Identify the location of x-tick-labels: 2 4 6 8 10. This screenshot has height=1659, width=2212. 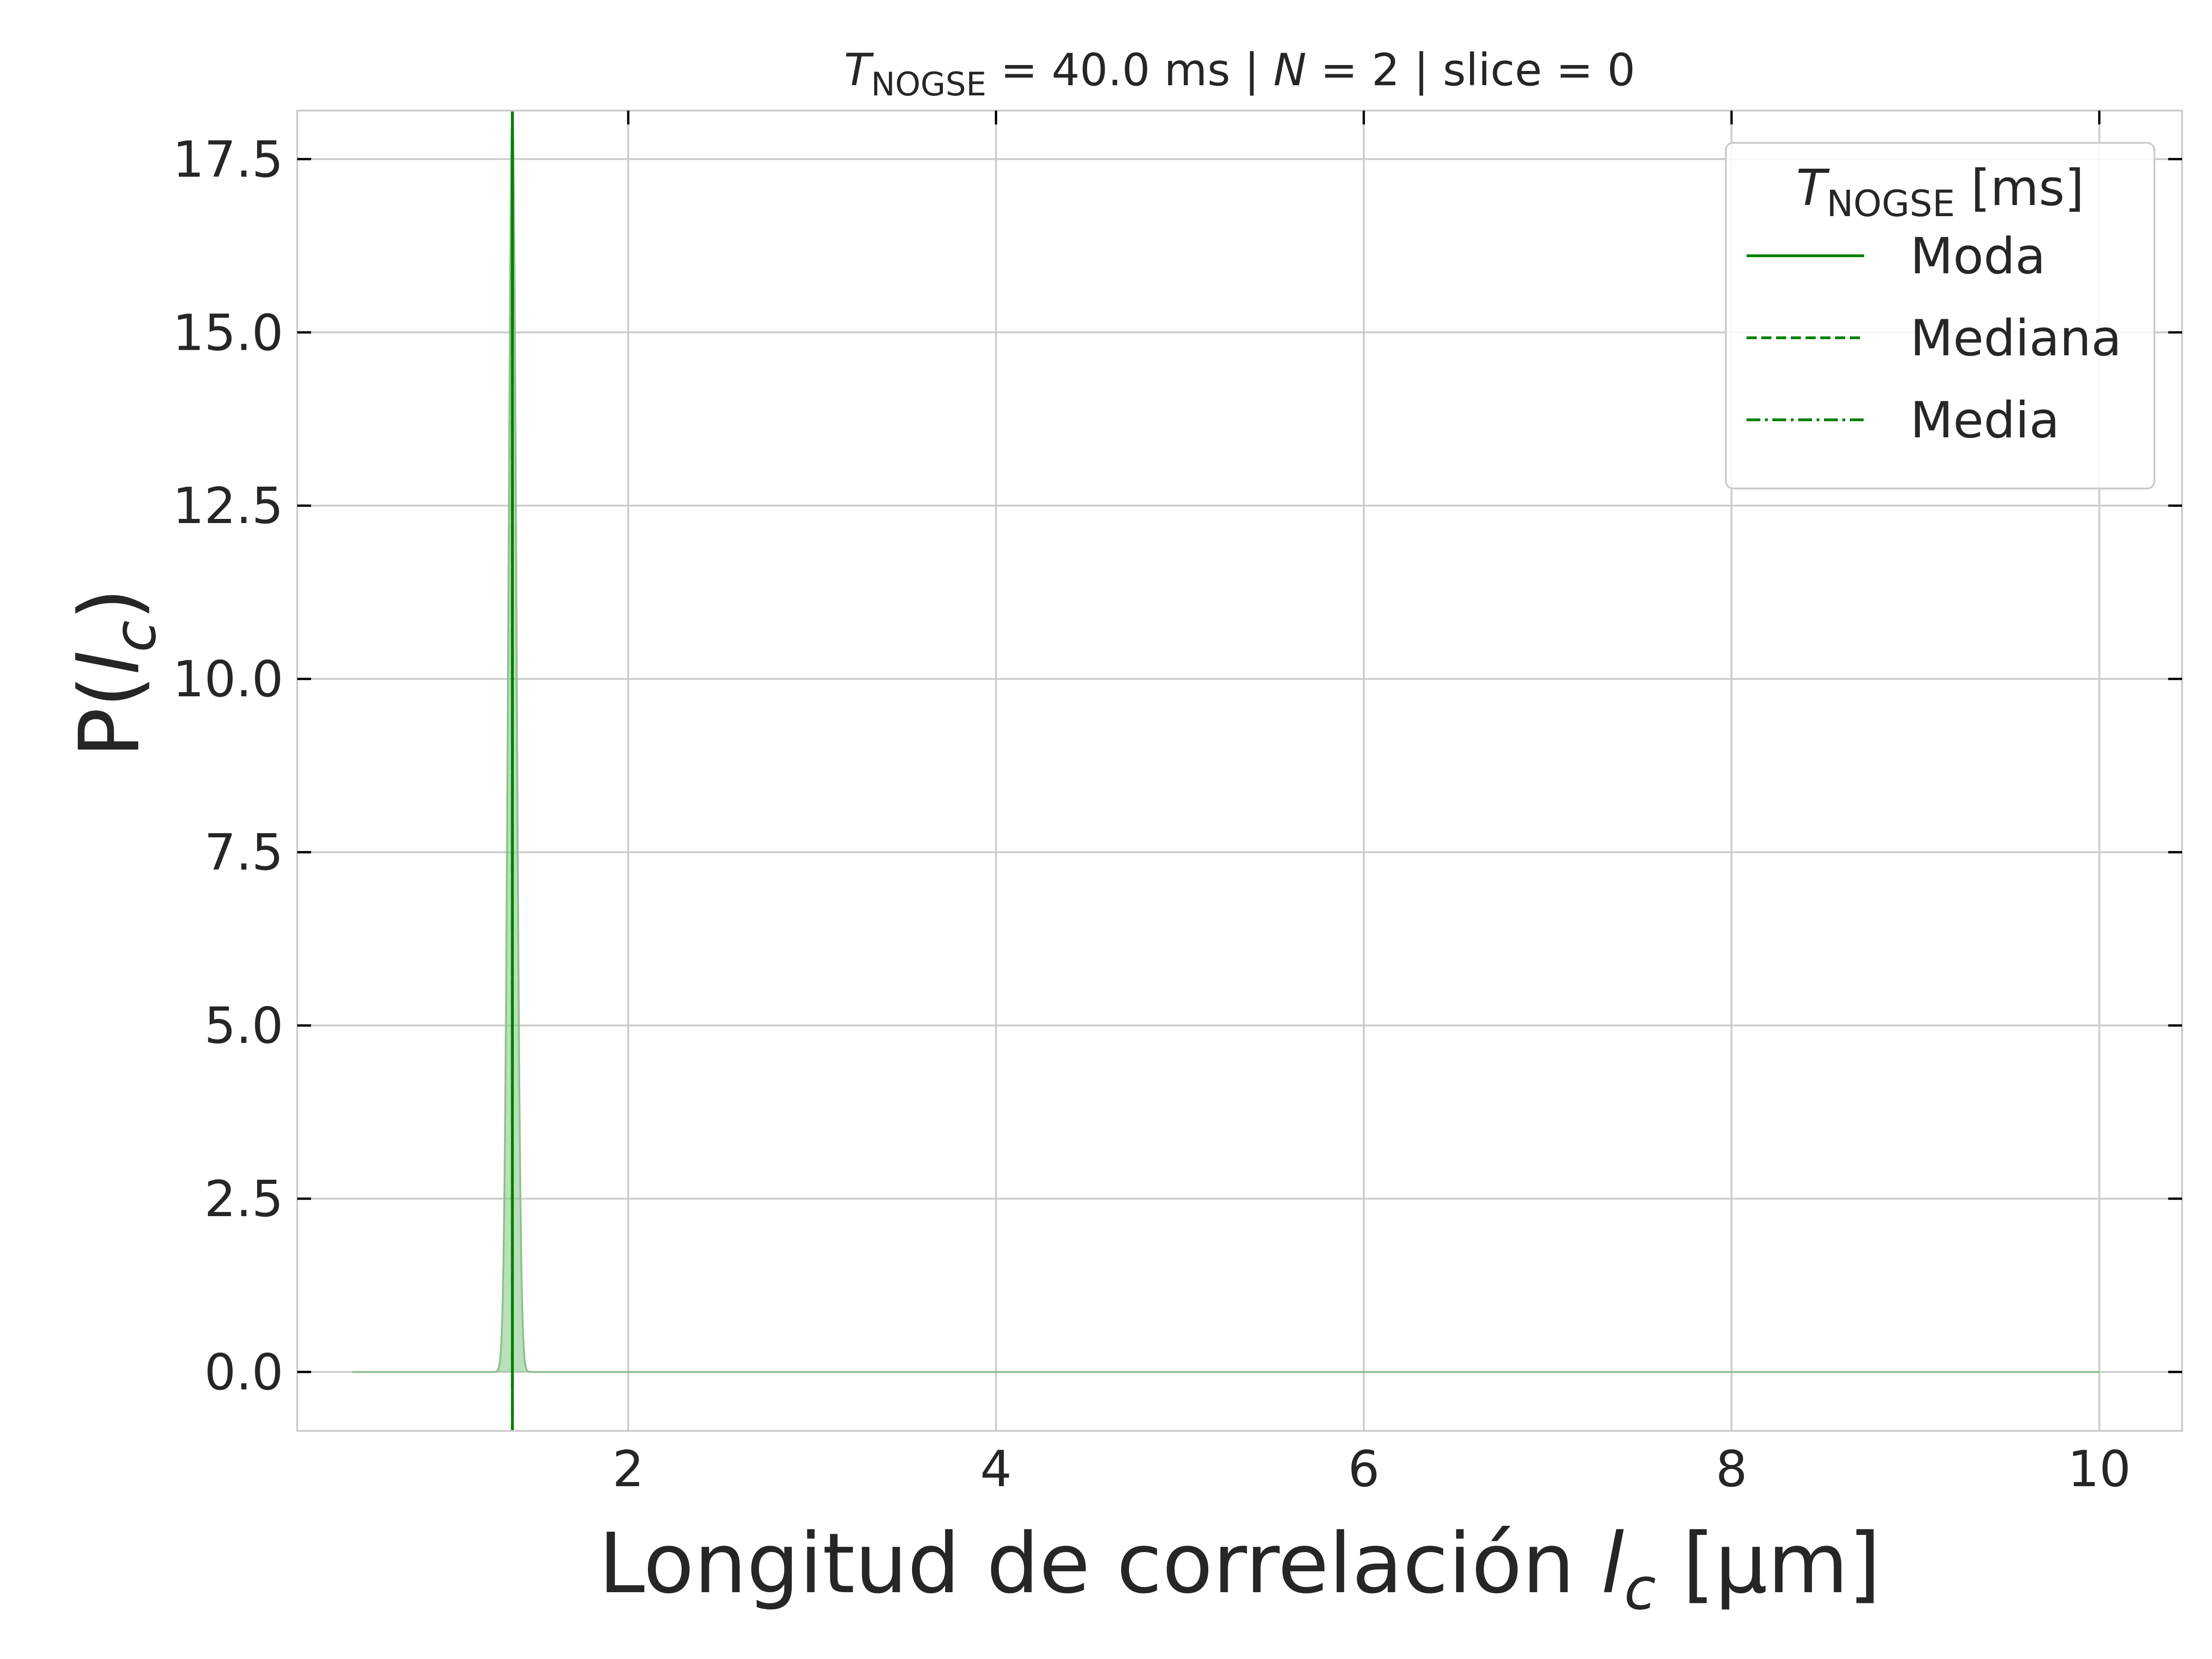
(1371, 1469).